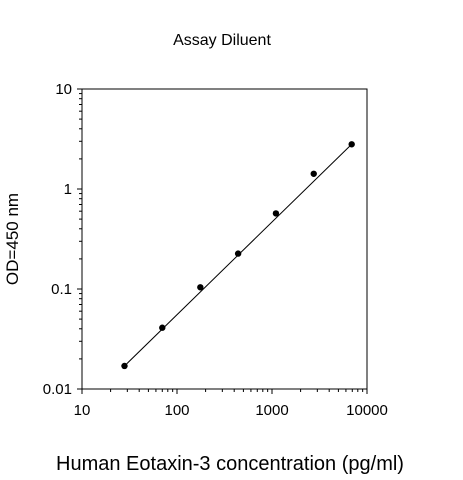 The width and height of the screenshot is (463, 480). Describe the element at coordinates (68, 189) in the screenshot. I see `y-tick-label: 1` at that location.